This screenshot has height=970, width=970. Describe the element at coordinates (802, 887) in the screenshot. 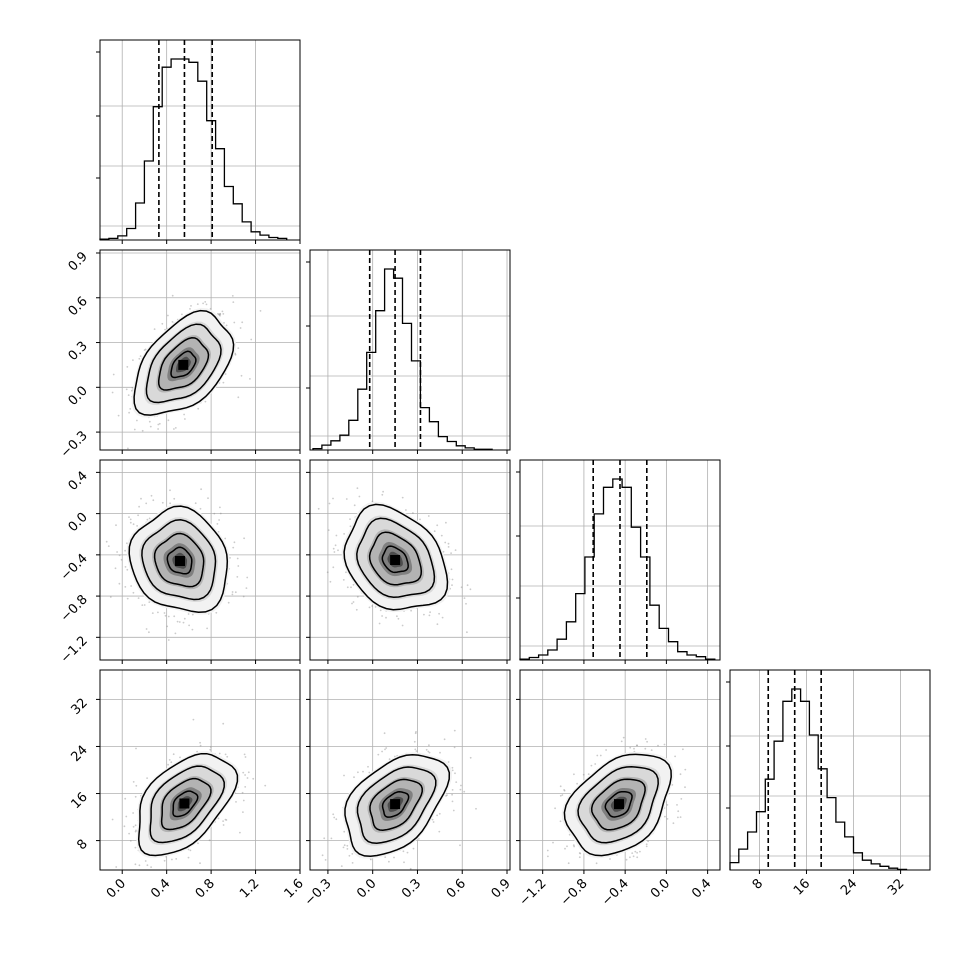

I see `x-tick-label: 16` at that location.